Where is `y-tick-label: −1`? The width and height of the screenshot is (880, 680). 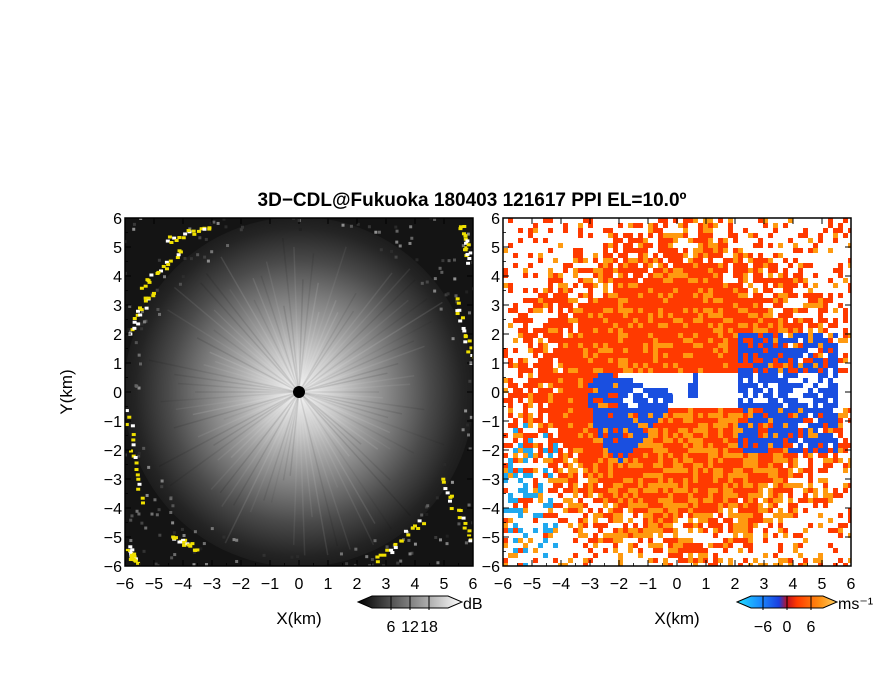 y-tick-label: −1 is located at coordinates (113, 422).